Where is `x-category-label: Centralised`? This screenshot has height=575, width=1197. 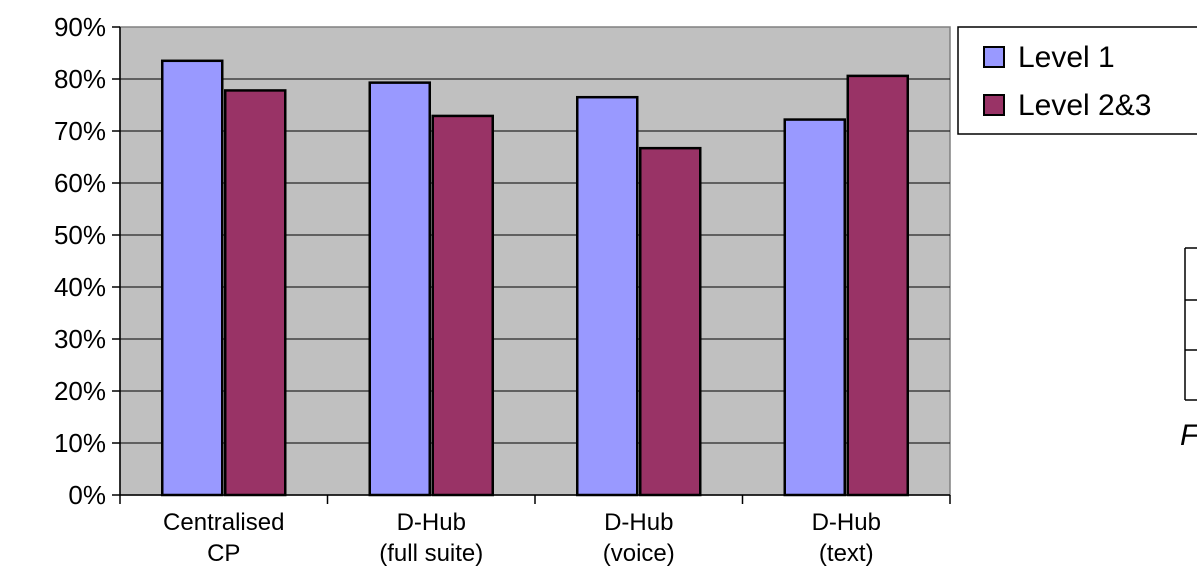
x-category-label: Centralised is located at coordinates (223, 522).